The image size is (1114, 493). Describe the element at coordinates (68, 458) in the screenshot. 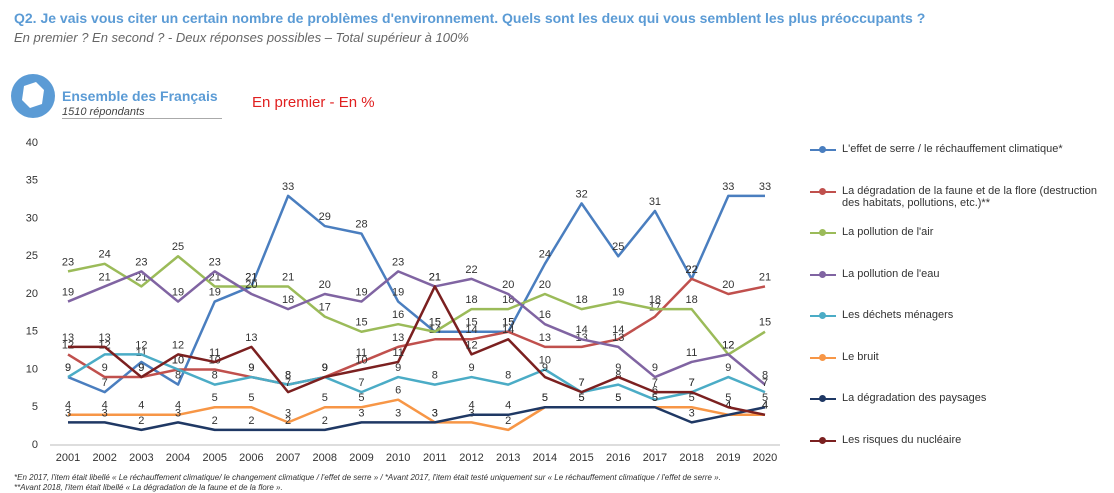

I see `x-tick-label: 2001` at that location.